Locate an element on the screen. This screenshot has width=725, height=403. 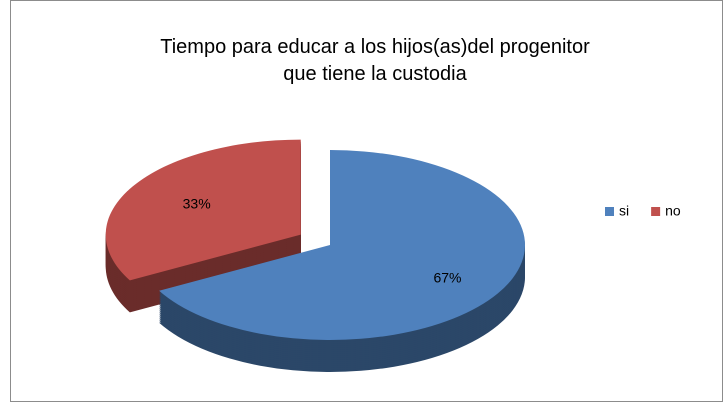
legend-label: si is located at coordinates (624, 211).